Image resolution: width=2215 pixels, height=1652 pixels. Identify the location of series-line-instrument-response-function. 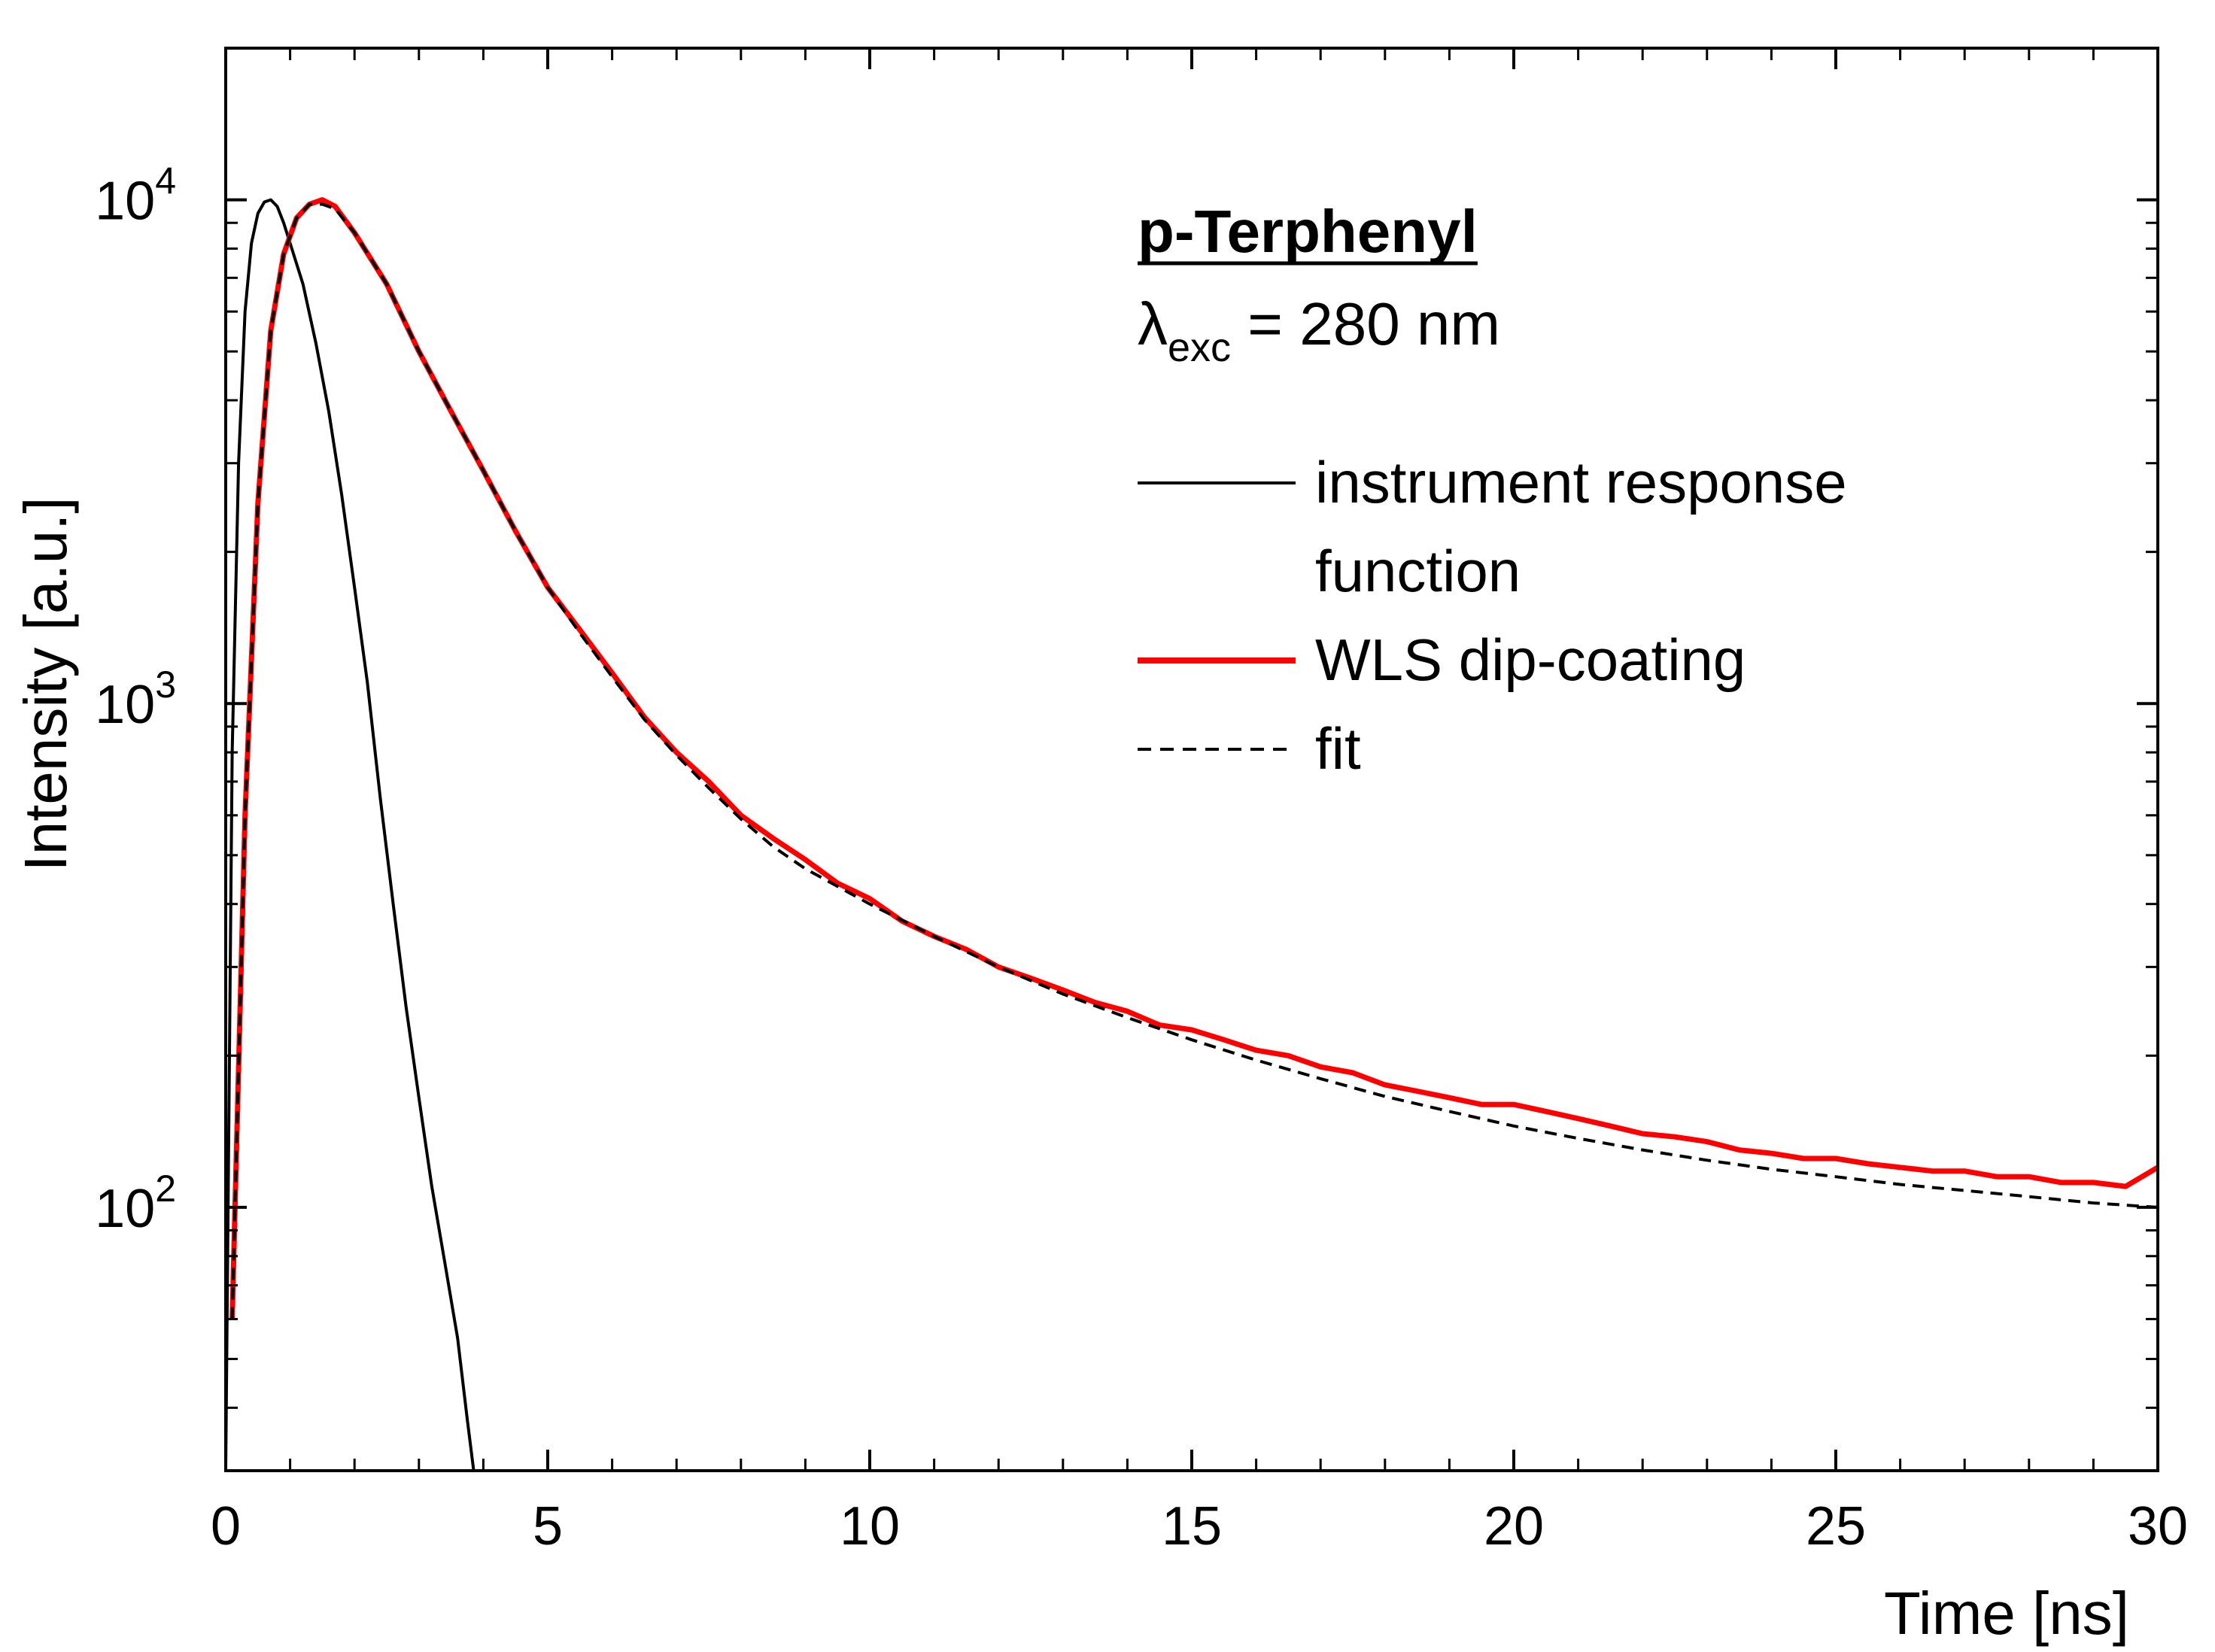
(351, 835).